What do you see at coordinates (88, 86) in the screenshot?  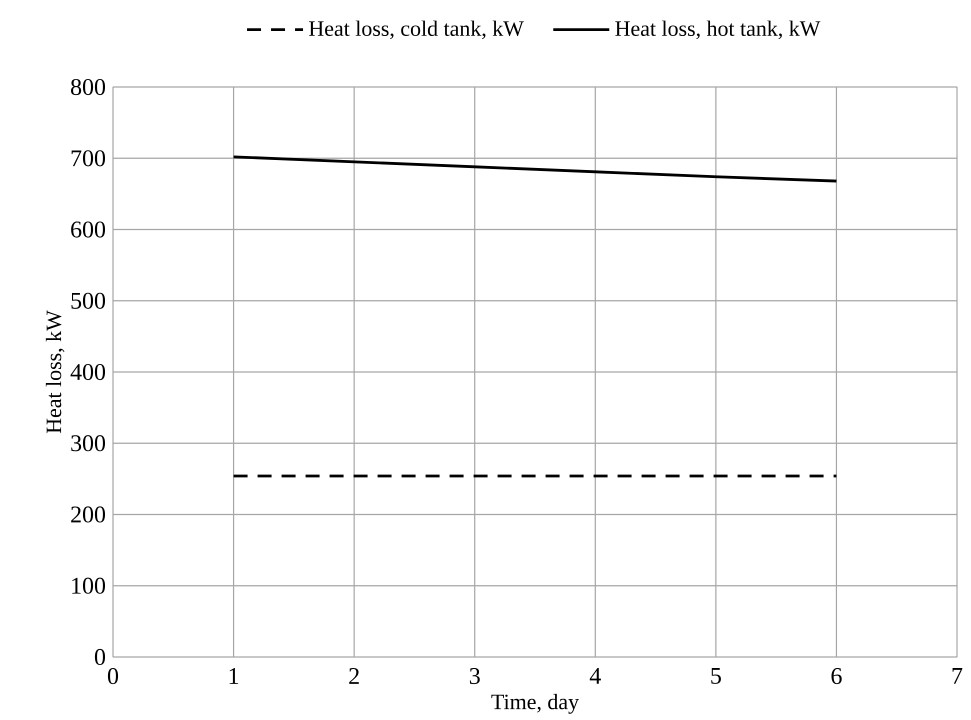 I see `y-tick-label: 800` at bounding box center [88, 86].